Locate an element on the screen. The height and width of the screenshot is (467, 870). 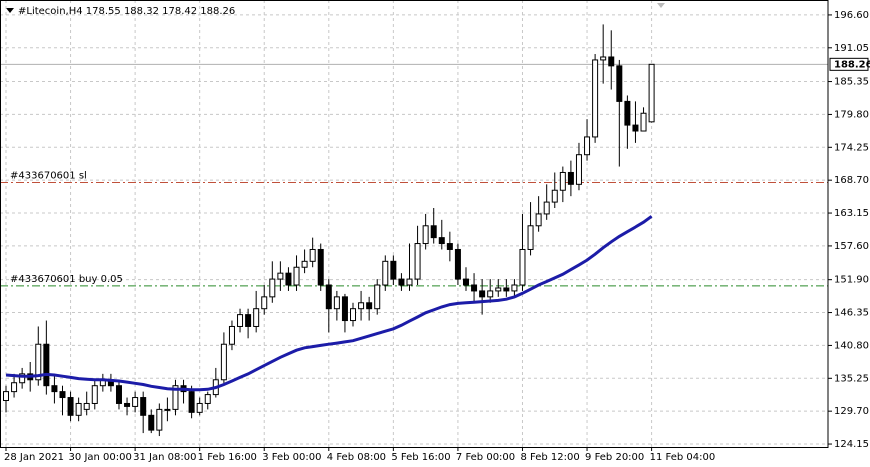
x-tick-label: 31 Jan 08:00 is located at coordinates (164, 457).